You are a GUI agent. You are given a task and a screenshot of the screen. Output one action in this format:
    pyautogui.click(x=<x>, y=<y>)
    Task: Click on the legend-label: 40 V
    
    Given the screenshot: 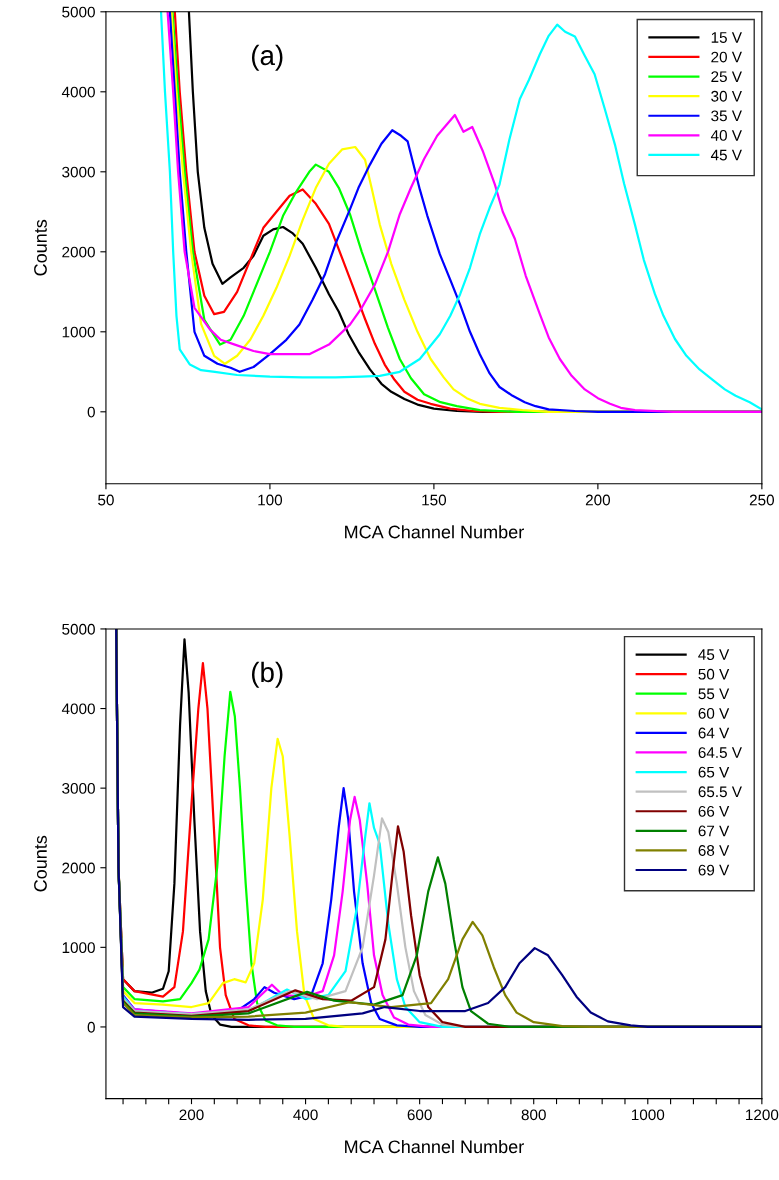 What is the action you would take?
    pyautogui.click(x=726, y=135)
    